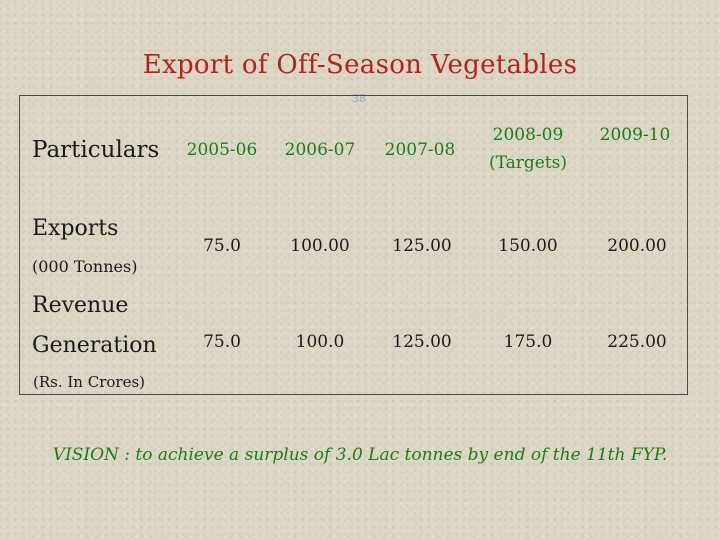 The height and width of the screenshot is (540, 720). Describe the element at coordinates (320, 246) in the screenshot. I see `table-cell: 100.00` at that location.